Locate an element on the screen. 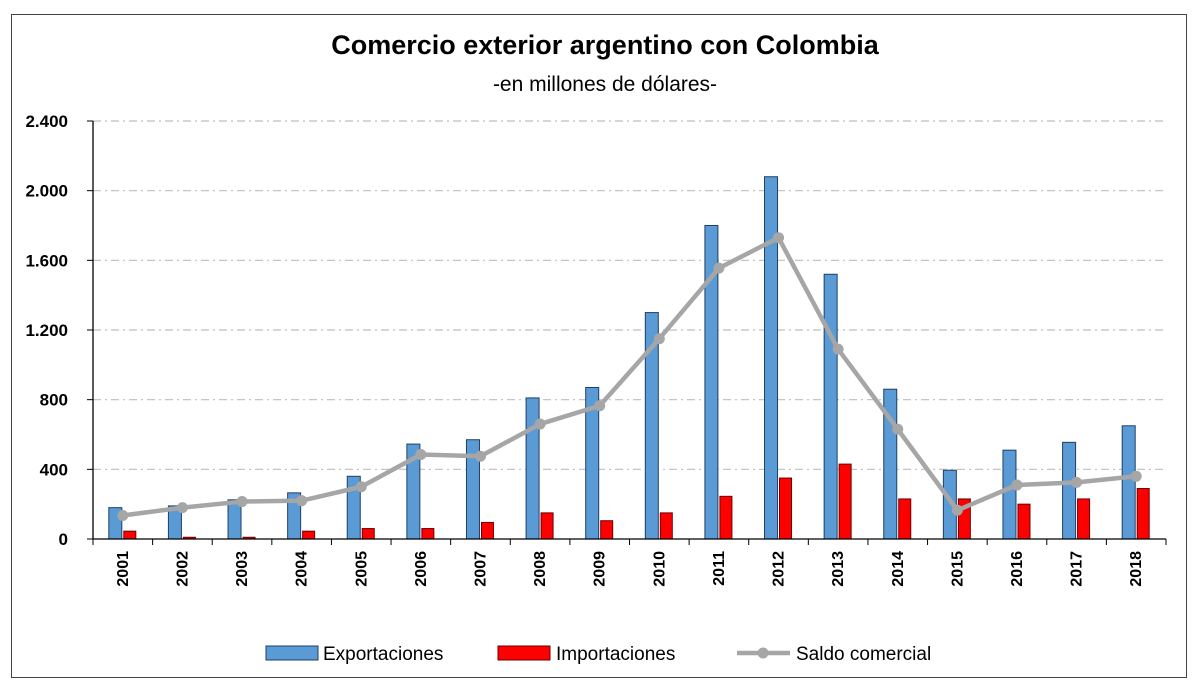  y-axis: 0 400 800 1.200 1.600 2.000 2.400 is located at coordinates (59, 330).